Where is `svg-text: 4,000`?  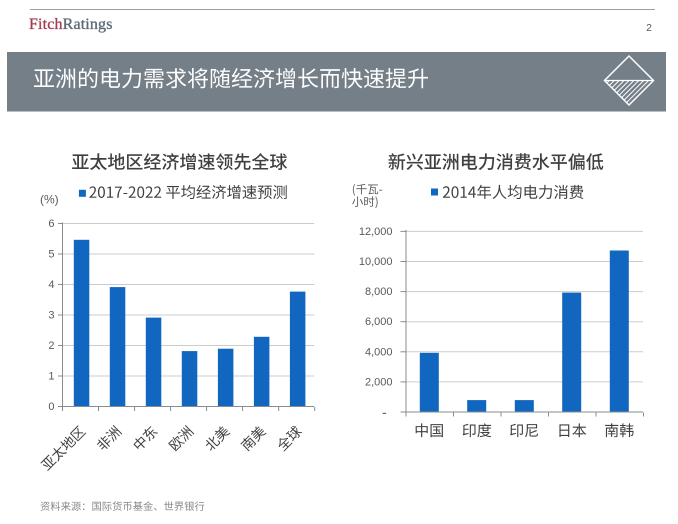 svg-text: 4,000 is located at coordinates (379, 352).